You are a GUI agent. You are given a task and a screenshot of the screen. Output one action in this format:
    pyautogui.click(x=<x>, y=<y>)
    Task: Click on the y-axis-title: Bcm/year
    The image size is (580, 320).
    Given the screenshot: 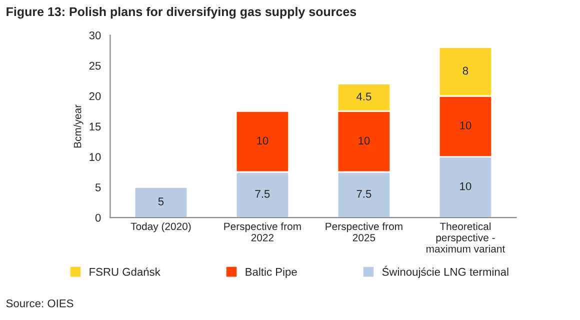 What is the action you would take?
    pyautogui.click(x=79, y=126)
    